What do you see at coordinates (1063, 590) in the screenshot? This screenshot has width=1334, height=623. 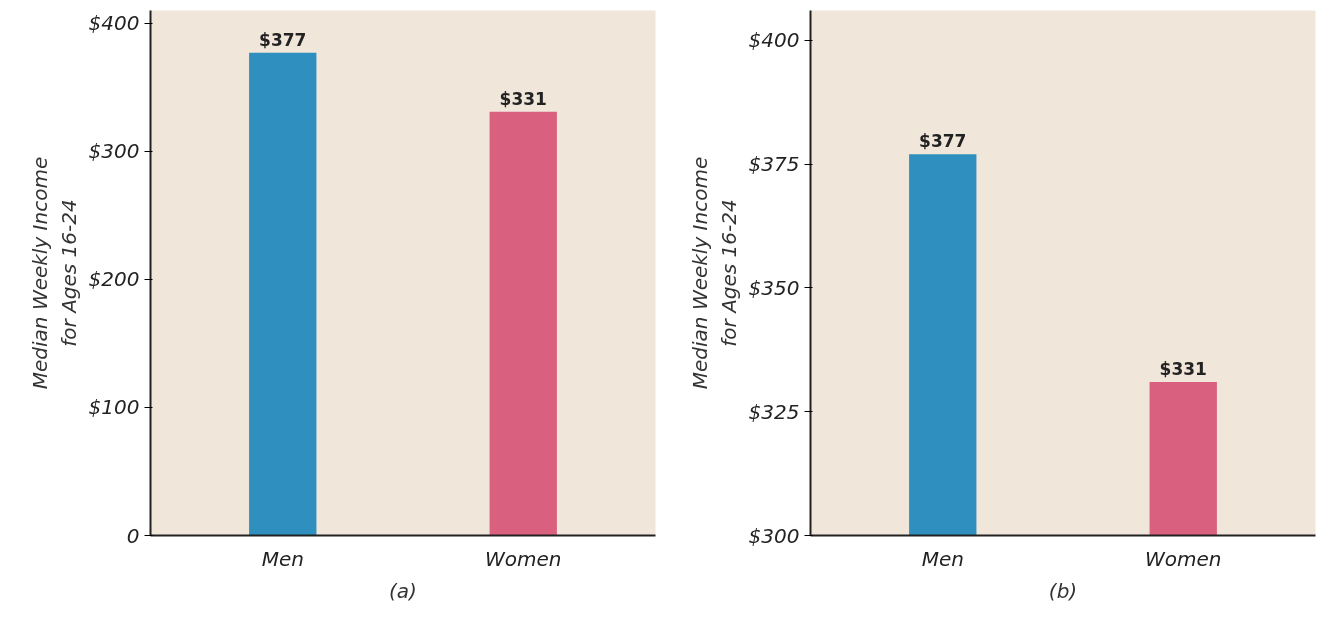 I see `x-axis-title: (b)` at bounding box center [1063, 590].